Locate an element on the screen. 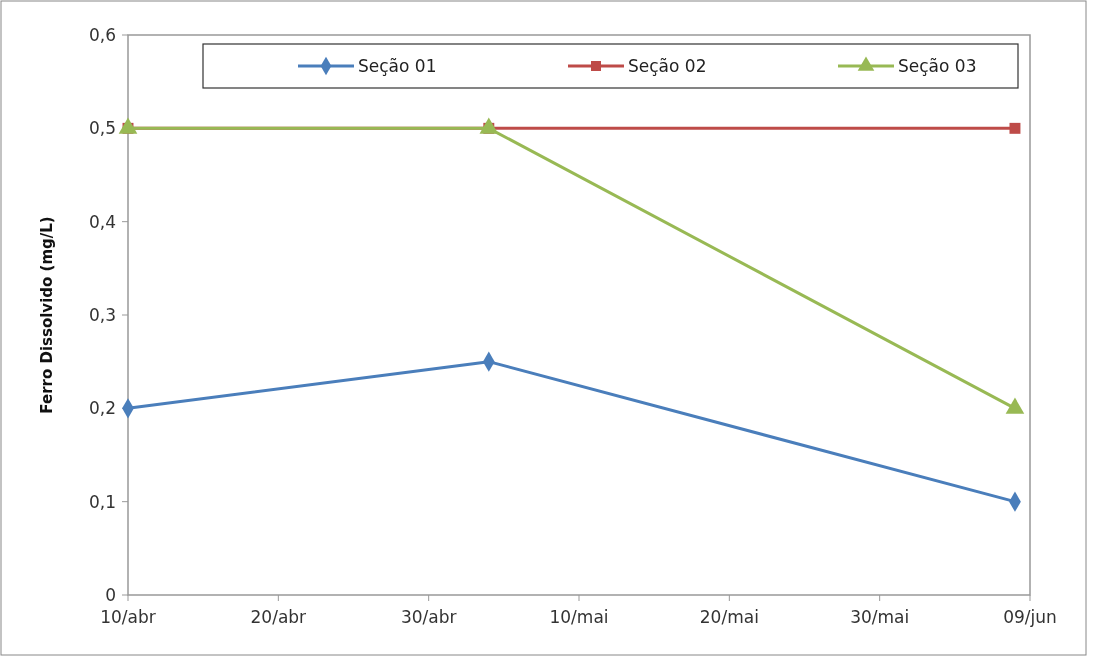  x-tick-label: 30/abr is located at coordinates (428, 617).